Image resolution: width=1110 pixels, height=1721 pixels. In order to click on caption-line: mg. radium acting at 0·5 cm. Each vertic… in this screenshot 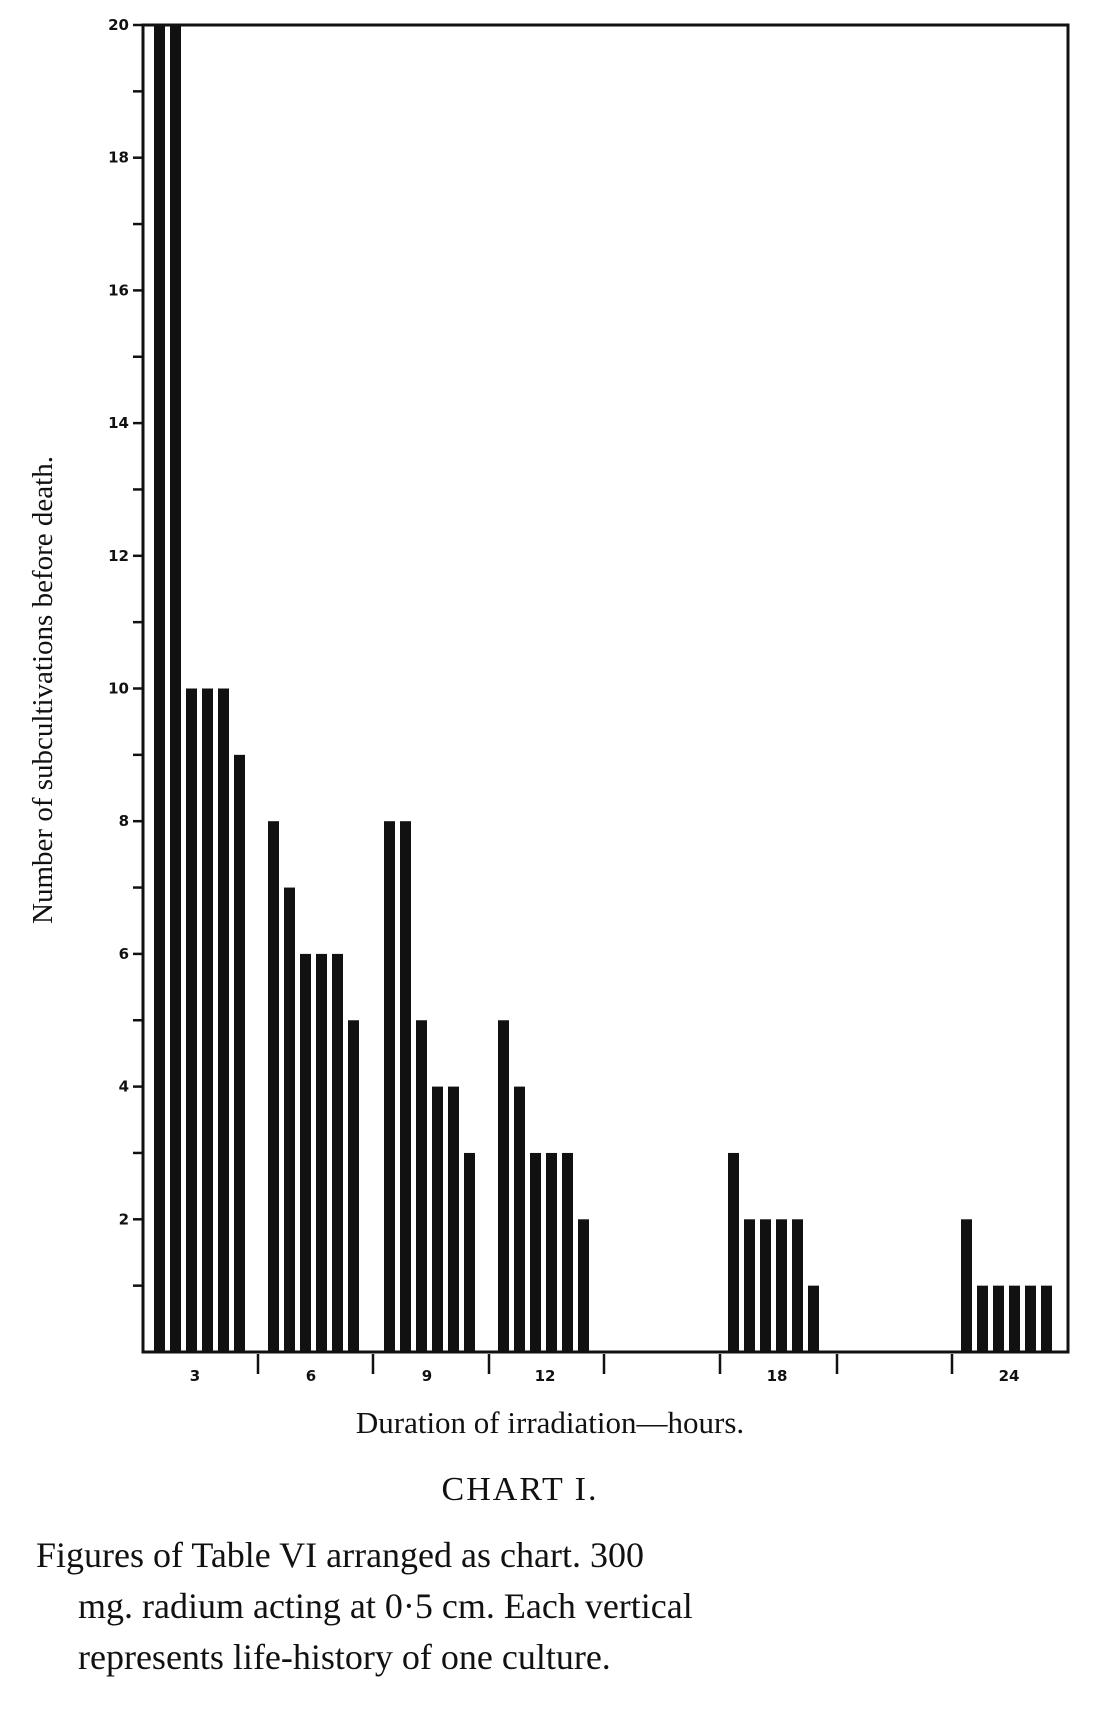, I will do `click(385, 1606)`.